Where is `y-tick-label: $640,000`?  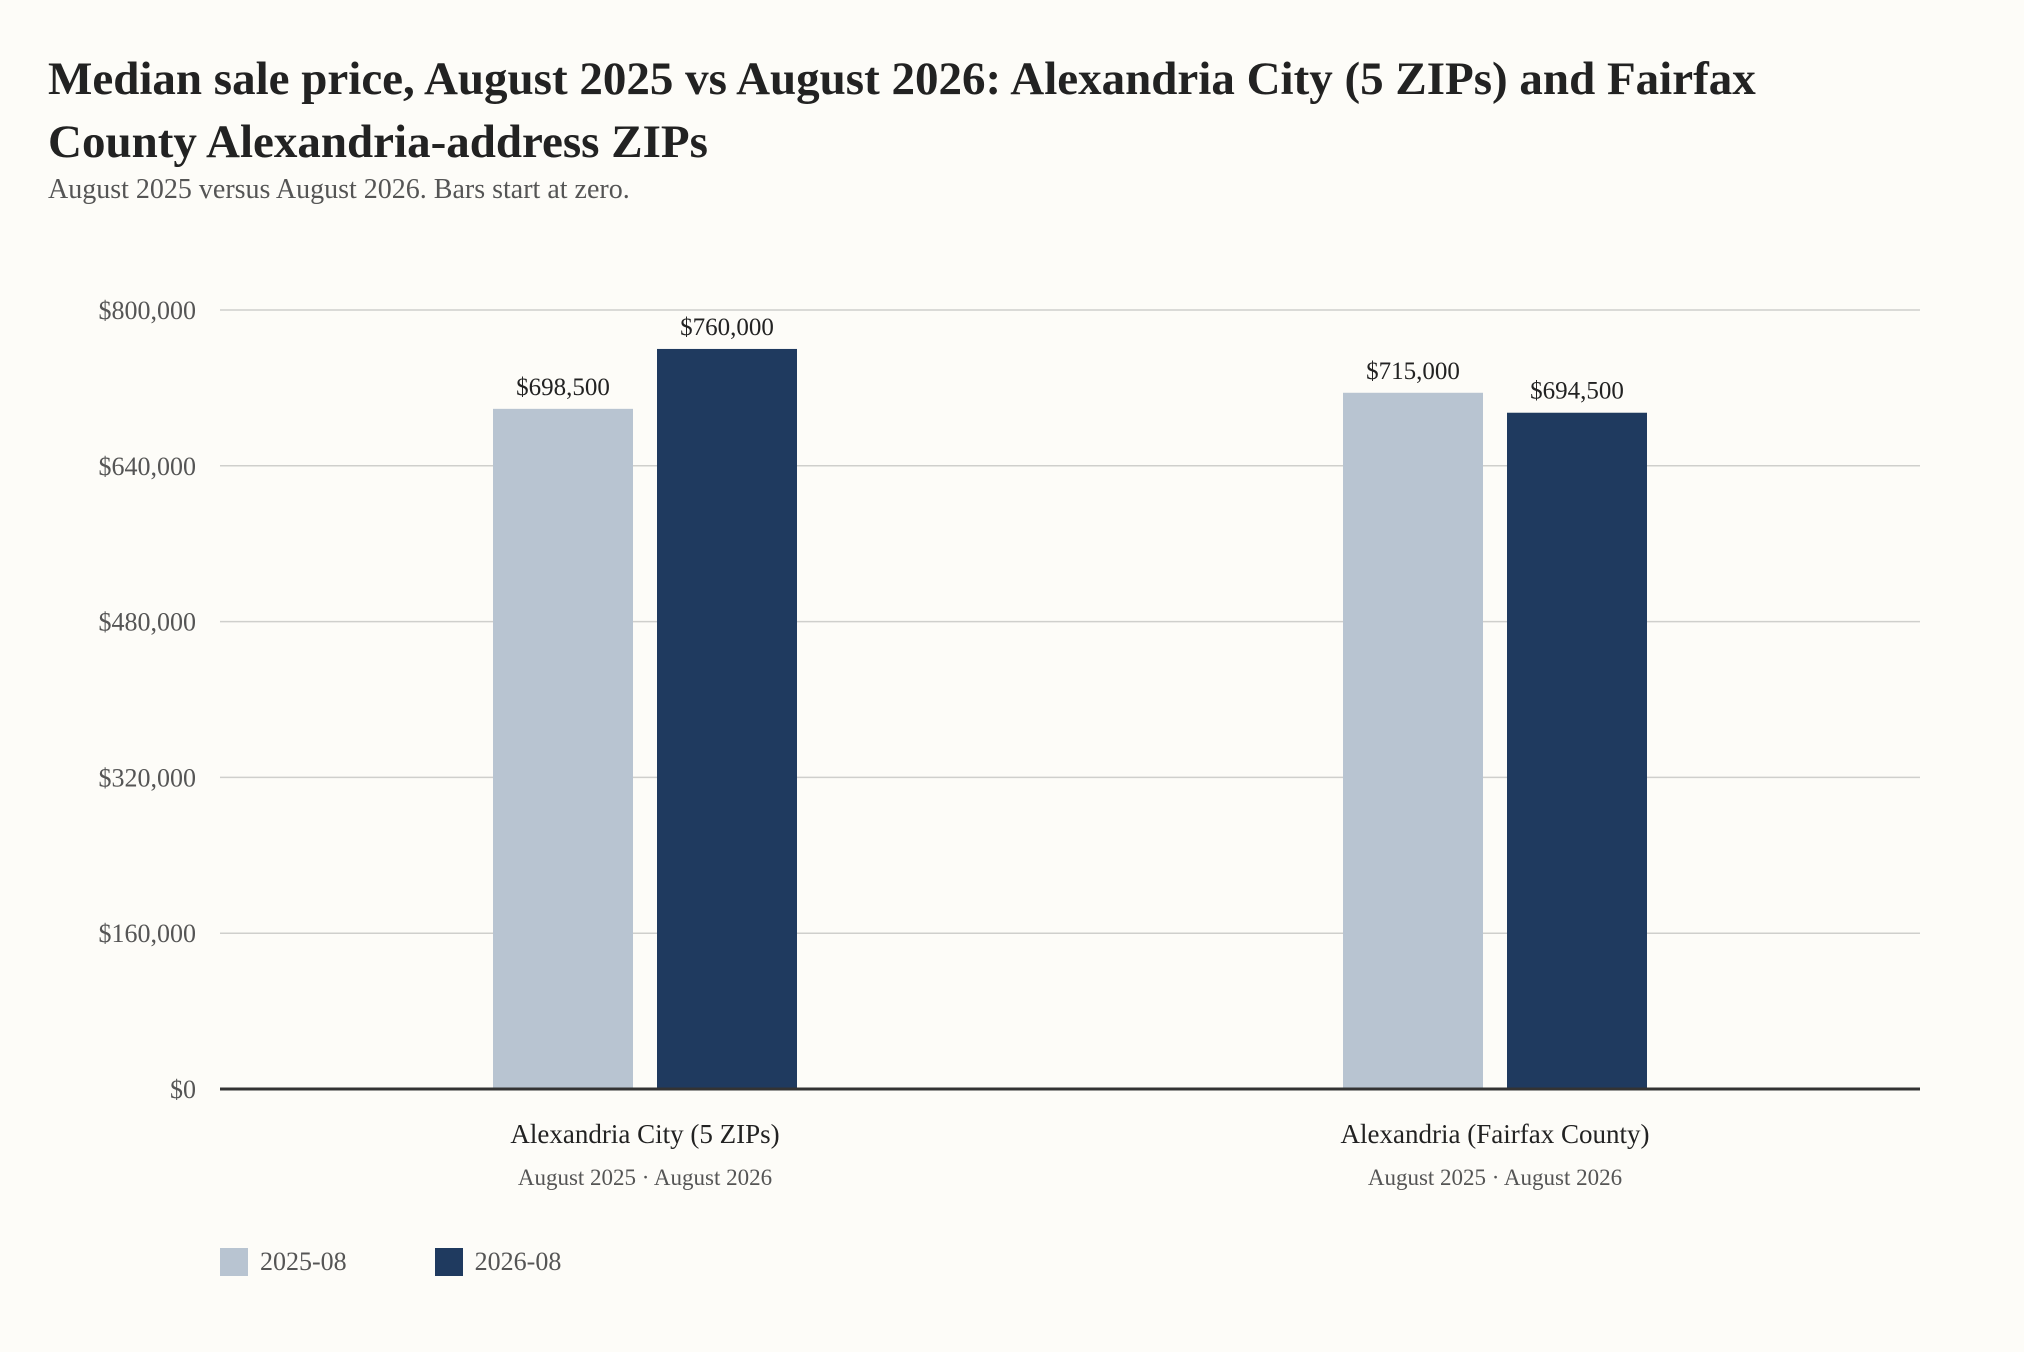 y-tick-label: $640,000 is located at coordinates (148, 466).